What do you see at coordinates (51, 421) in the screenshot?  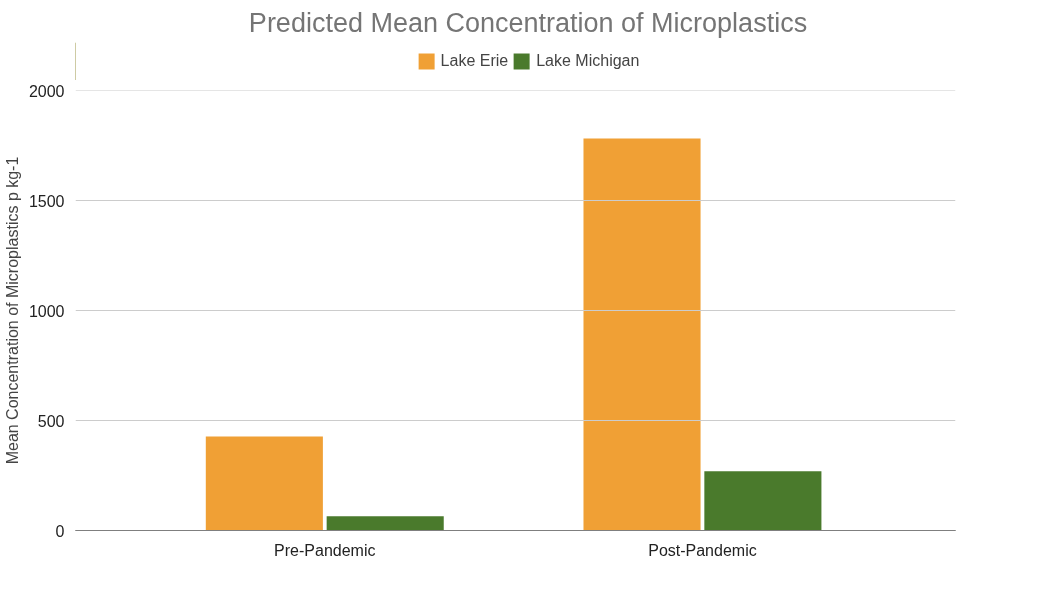 I see `y-tick-label: 500` at bounding box center [51, 421].